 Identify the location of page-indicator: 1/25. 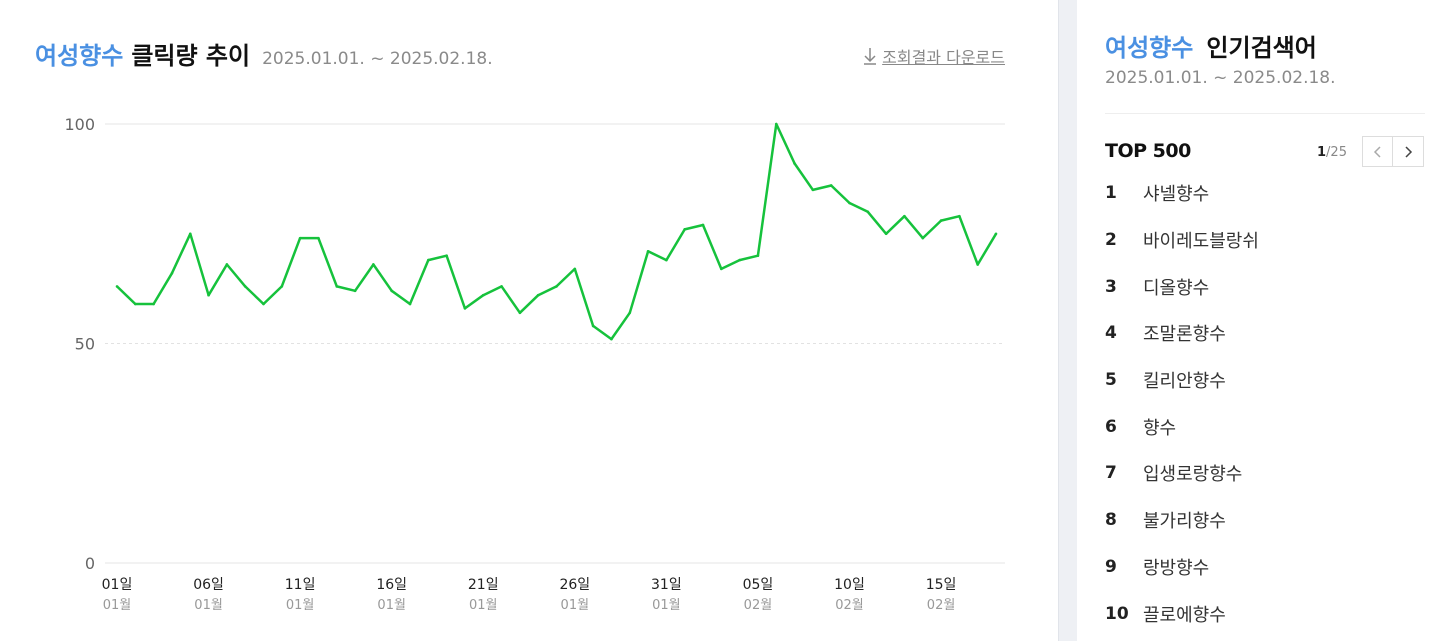
(1332, 152).